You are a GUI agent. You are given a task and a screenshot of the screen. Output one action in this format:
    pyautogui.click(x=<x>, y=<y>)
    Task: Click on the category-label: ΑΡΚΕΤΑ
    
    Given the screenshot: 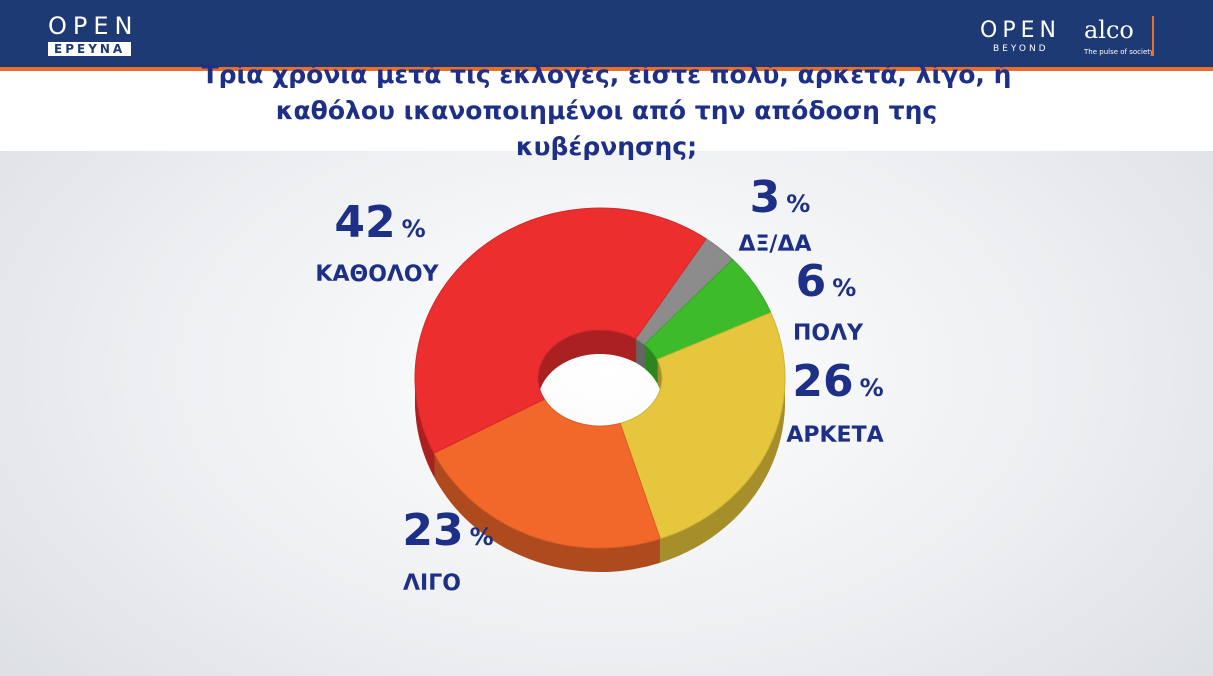 What is the action you would take?
    pyautogui.click(x=834, y=435)
    